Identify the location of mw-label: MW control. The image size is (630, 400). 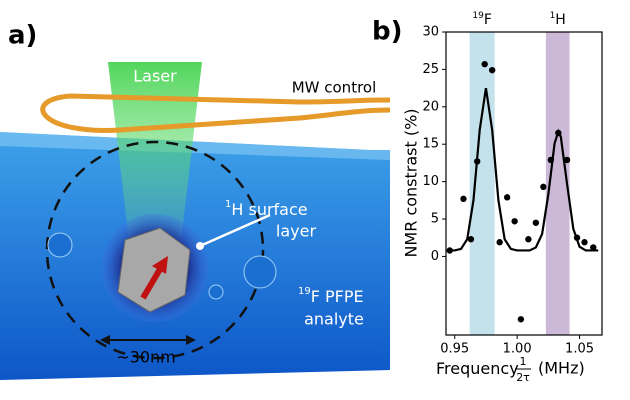
(334, 88).